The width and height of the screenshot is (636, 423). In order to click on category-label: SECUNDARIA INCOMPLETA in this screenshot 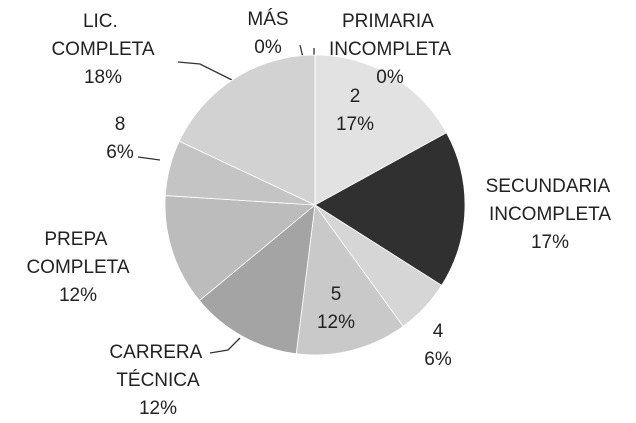, I will do `click(550, 200)`.